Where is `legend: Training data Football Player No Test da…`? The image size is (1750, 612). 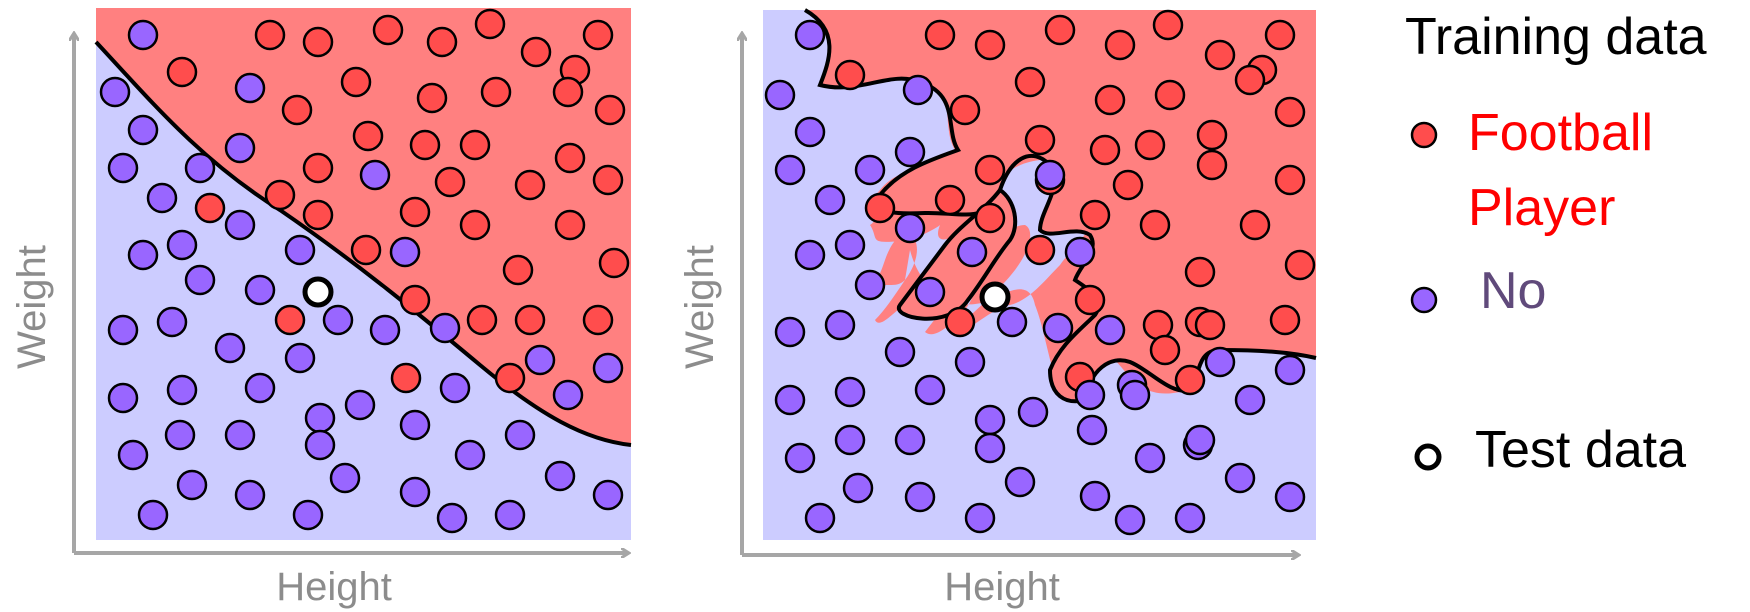 legend: Training data Football Player No Test da… is located at coordinates (1556, 243).